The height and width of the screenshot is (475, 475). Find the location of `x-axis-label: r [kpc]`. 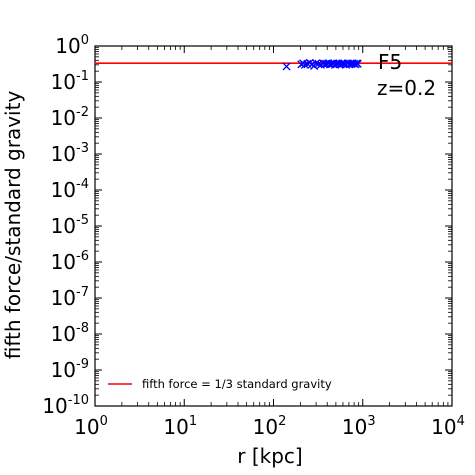

x-axis-label: r [kpc] is located at coordinates (269, 456).